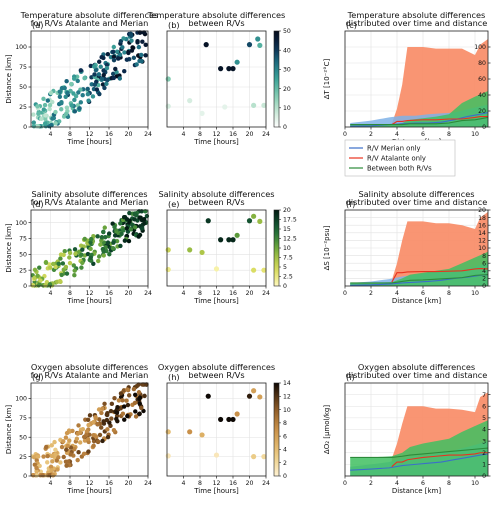 This screenshot has height=515, width=500. What do you see at coordinates (416, 15) in the screenshot?
I see `panel-title: Temperature absolute differences` at bounding box center [416, 15].